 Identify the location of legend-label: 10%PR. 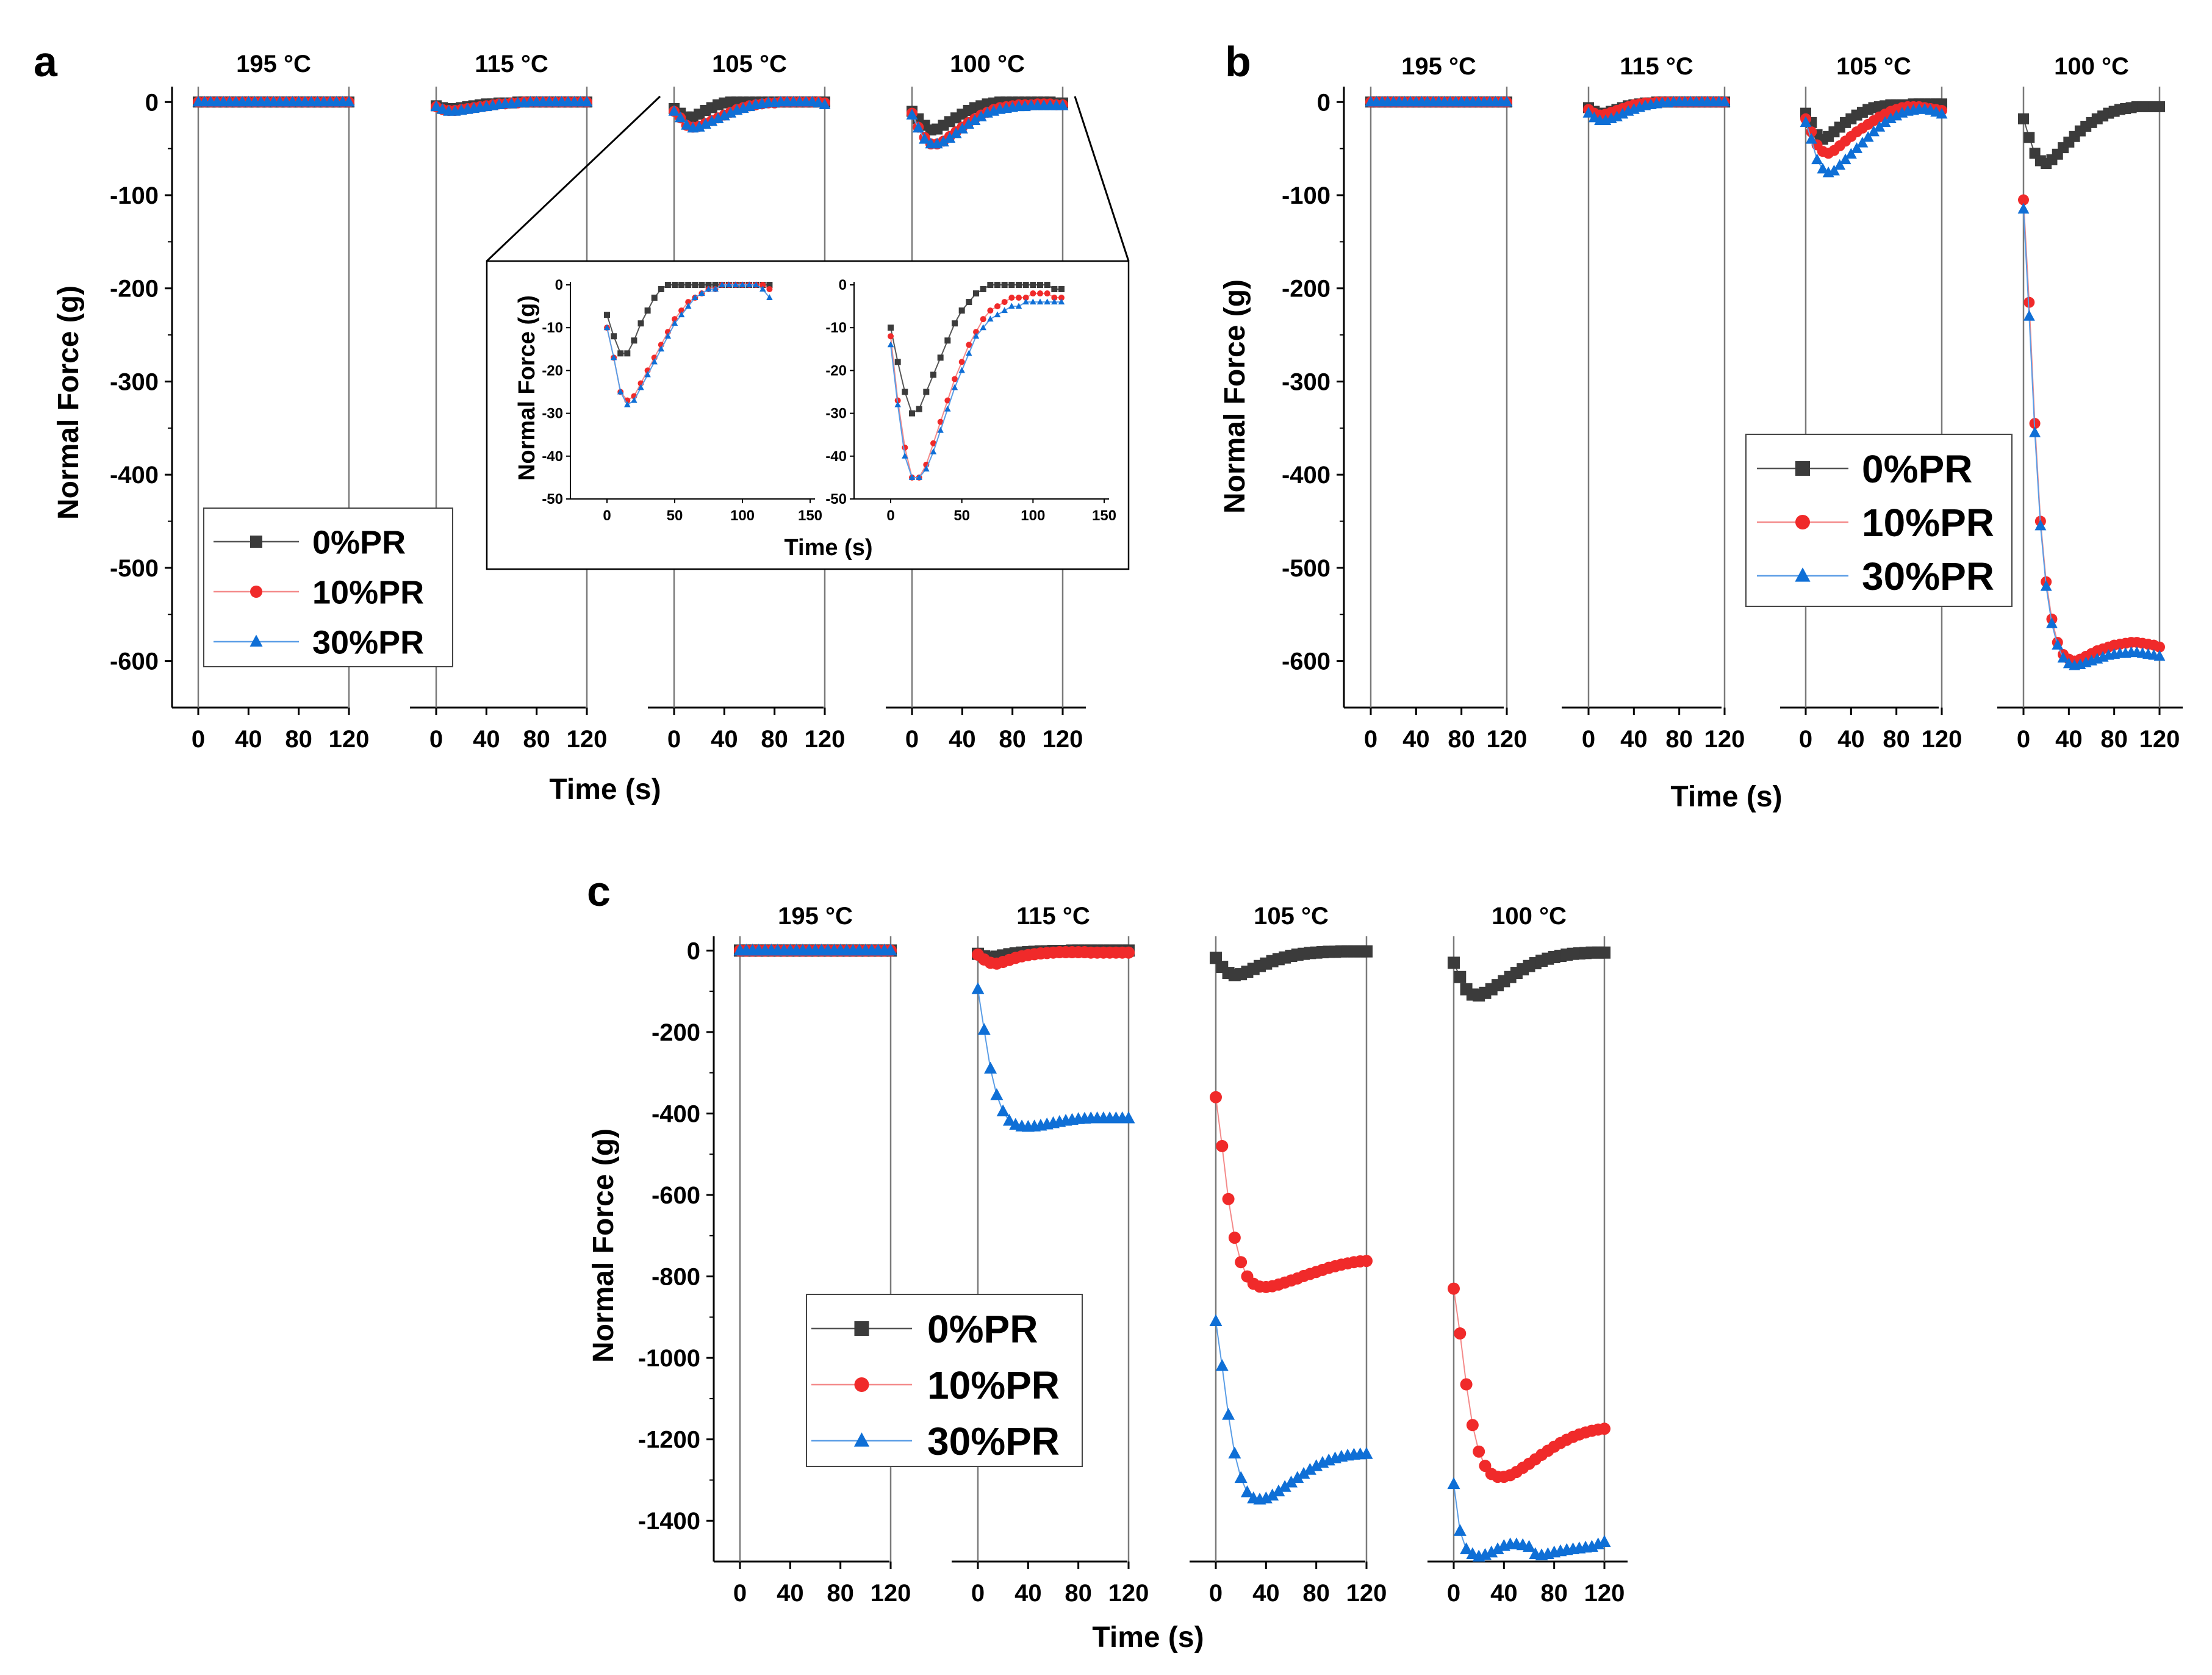
(1928, 523).